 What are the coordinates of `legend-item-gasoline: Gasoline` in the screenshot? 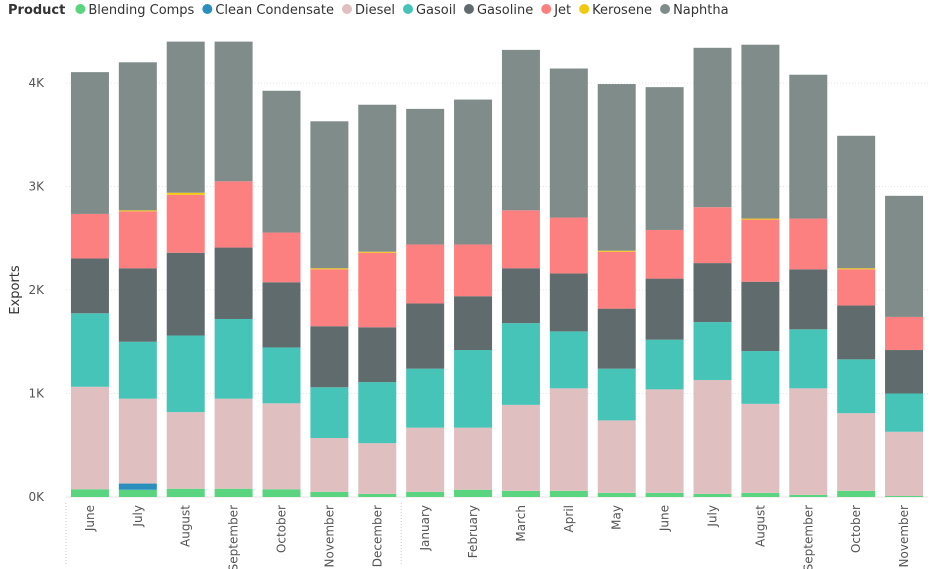 It's located at (498, 10).